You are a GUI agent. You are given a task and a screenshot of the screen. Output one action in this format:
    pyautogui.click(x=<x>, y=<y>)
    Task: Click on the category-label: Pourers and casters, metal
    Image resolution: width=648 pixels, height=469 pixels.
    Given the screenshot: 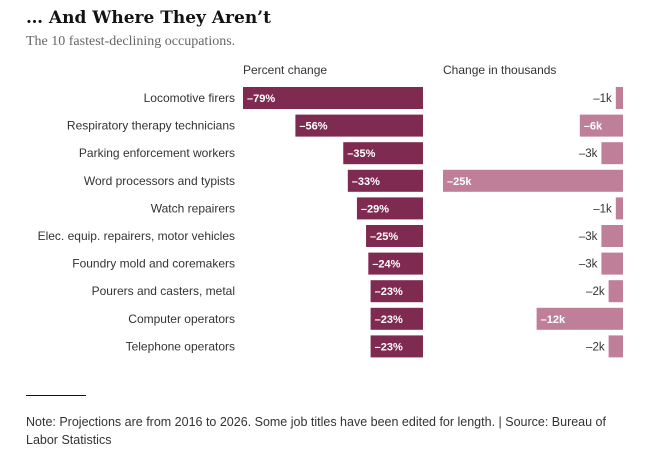 What is the action you would take?
    pyautogui.click(x=163, y=291)
    